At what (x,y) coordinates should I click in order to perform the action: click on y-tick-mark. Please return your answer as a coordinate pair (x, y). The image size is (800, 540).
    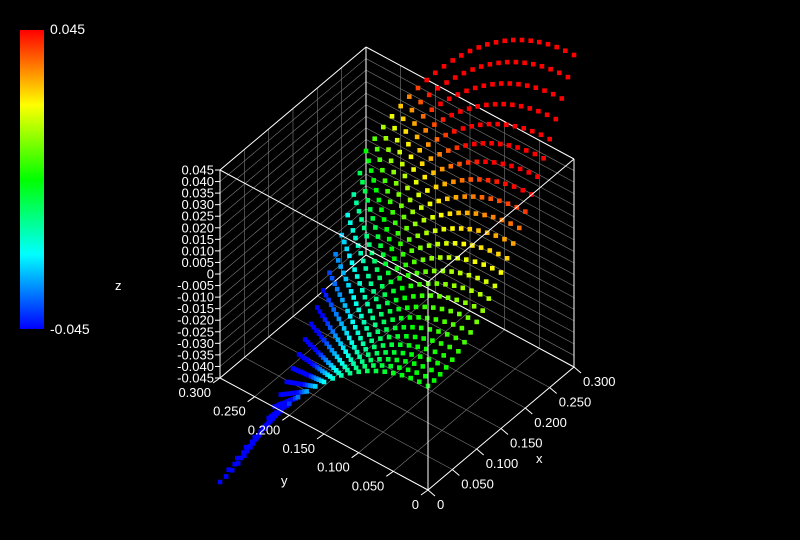
    Looking at the image, I should click on (320, 436).